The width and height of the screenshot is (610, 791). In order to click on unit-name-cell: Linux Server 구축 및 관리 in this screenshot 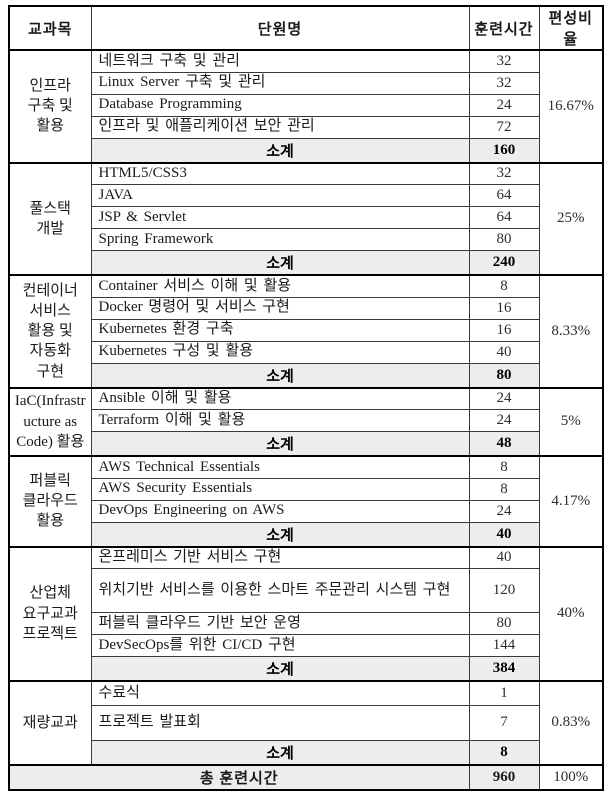, I will do `click(280, 83)`.